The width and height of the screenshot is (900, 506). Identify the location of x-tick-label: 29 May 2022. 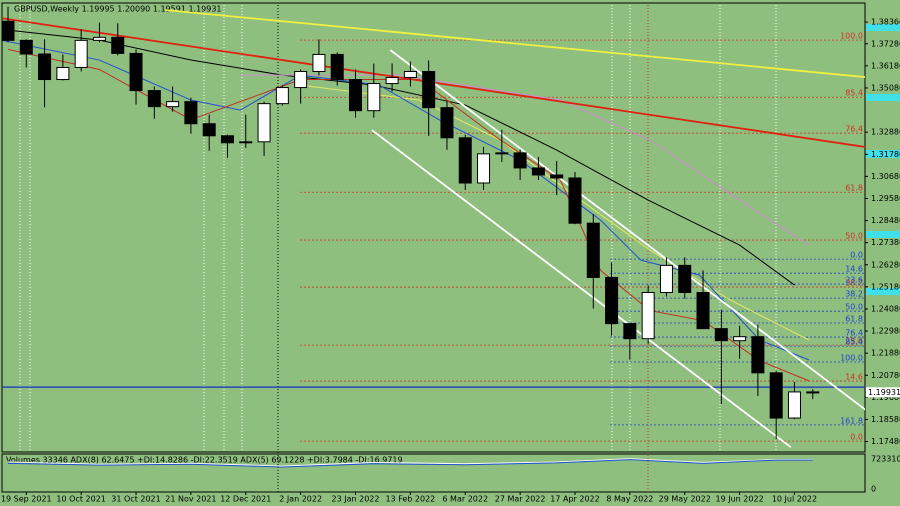
(685, 499).